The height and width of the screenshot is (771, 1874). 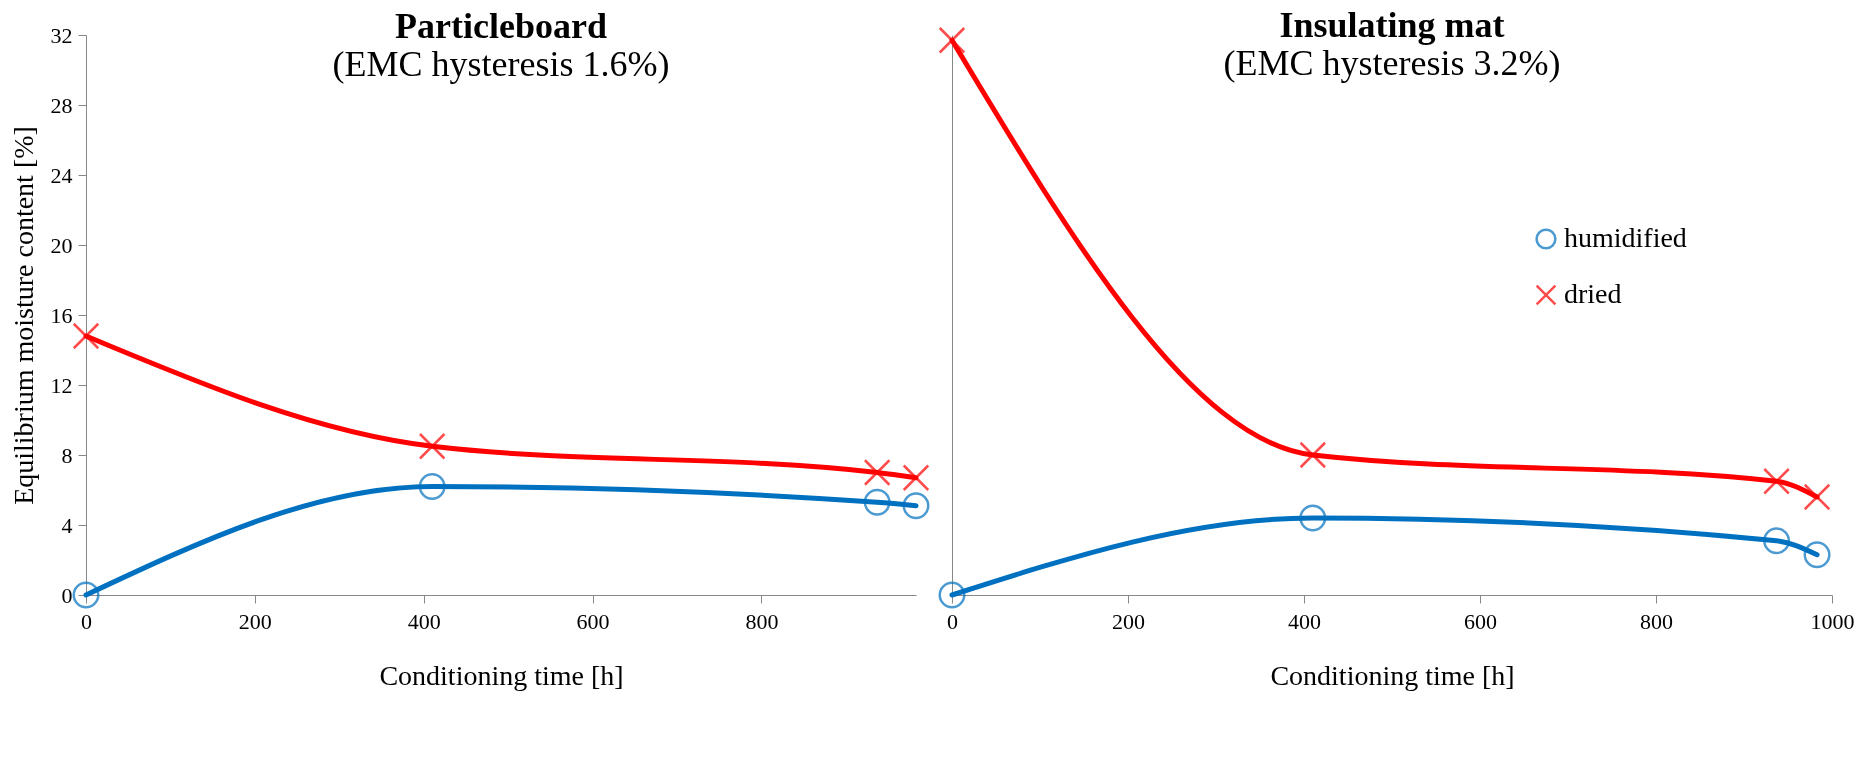 What do you see at coordinates (61, 245) in the screenshot?
I see `y-tick-label: 20` at bounding box center [61, 245].